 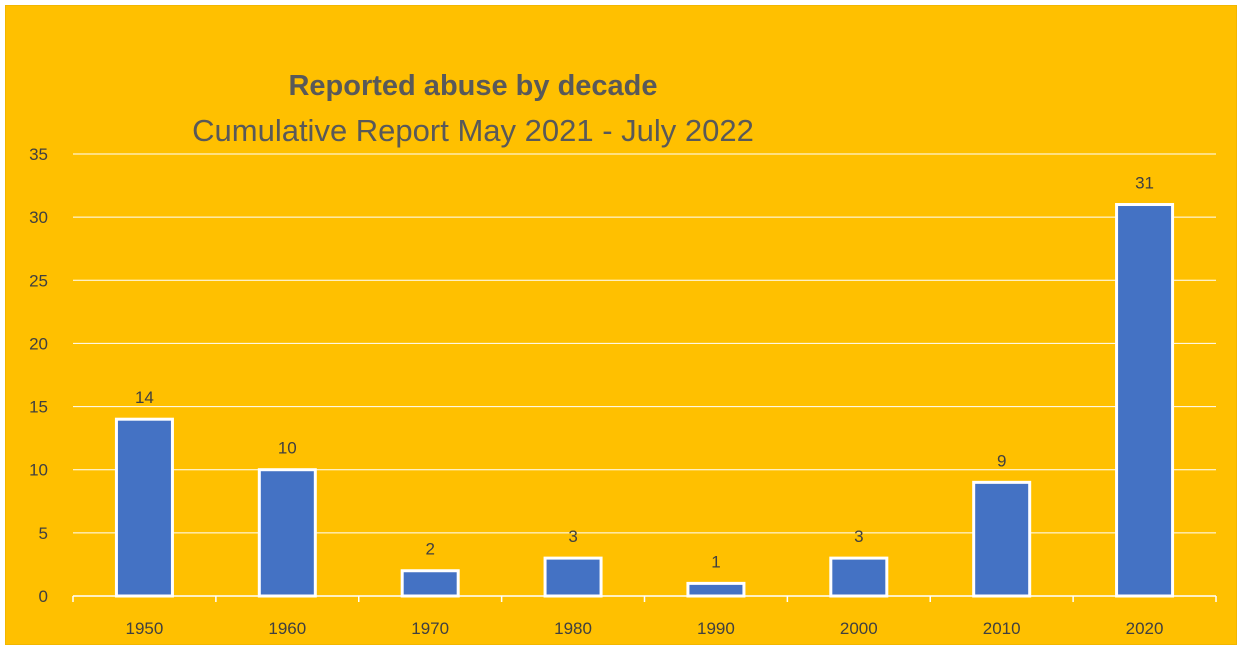 I want to click on data-label-1990: 1, so click(x=715, y=561).